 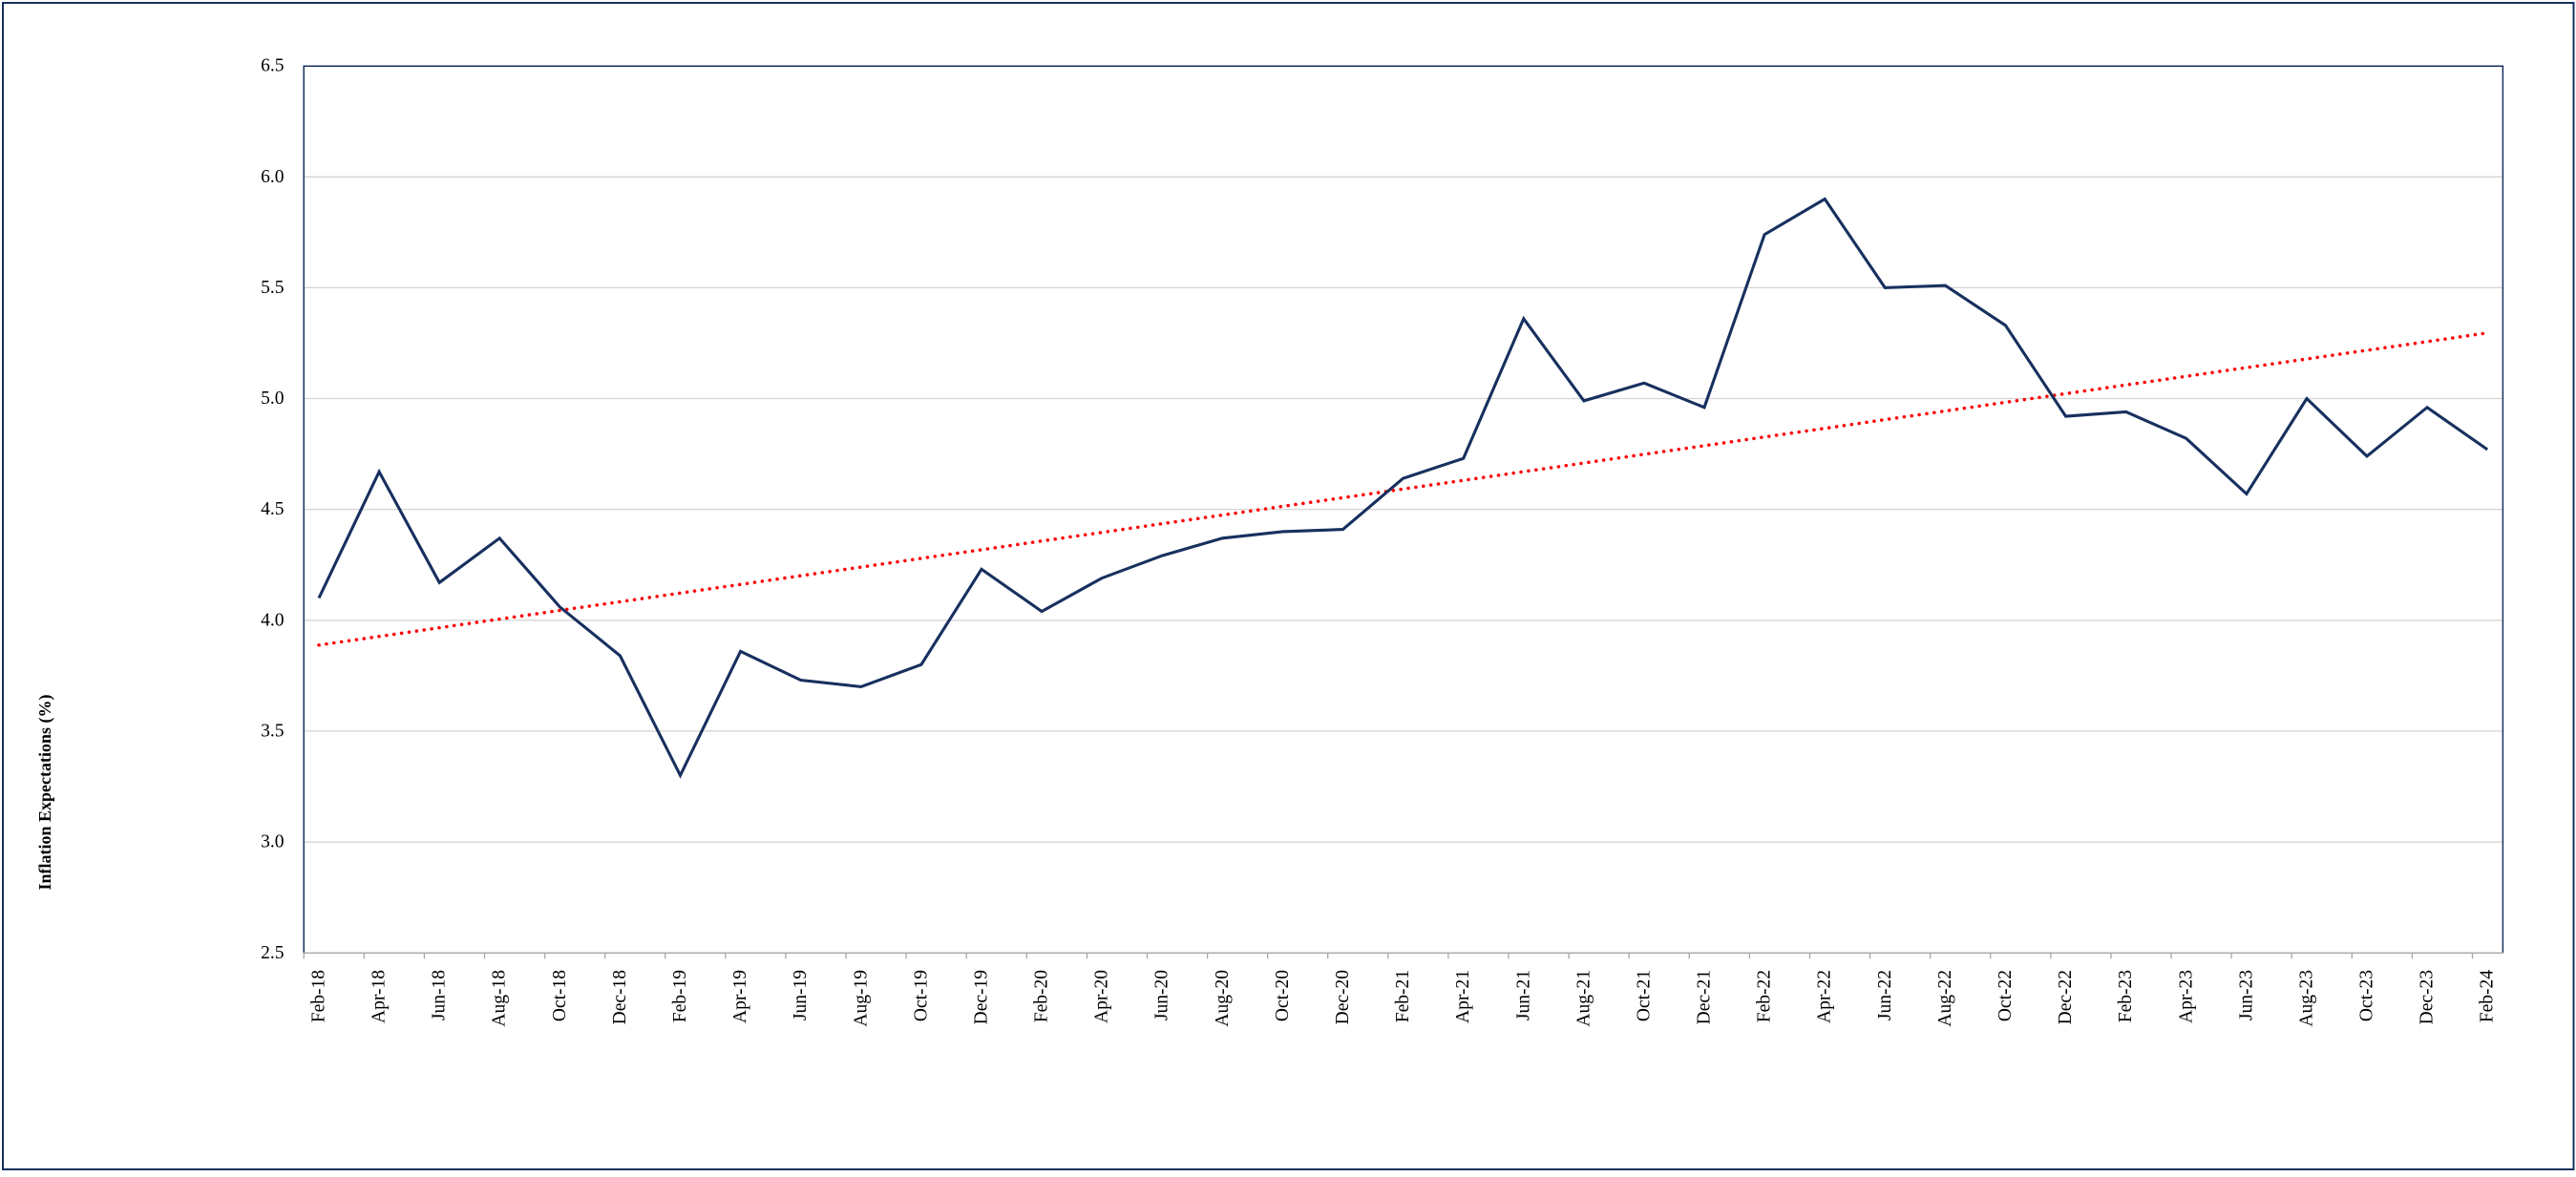 What do you see at coordinates (982, 997) in the screenshot?
I see `svg-text: Dec-19` at bounding box center [982, 997].